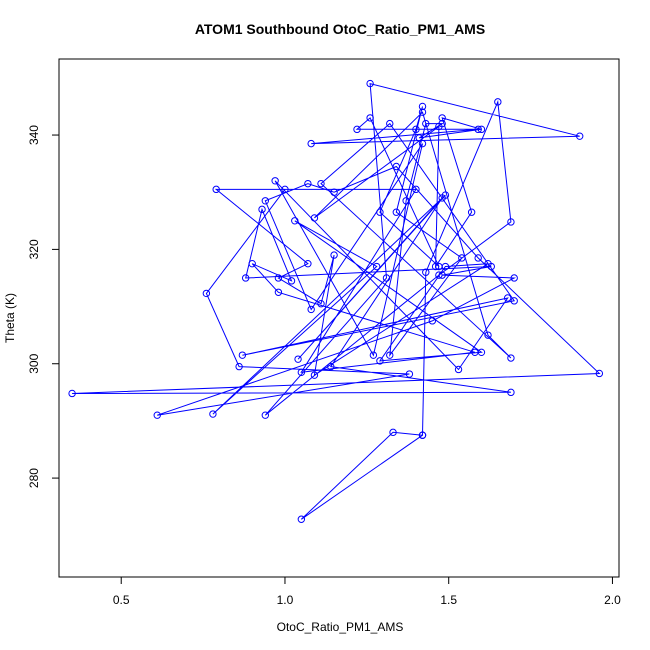 This screenshot has height=650, width=650. What do you see at coordinates (34, 478) in the screenshot?
I see `y-tick-label: 280` at bounding box center [34, 478].